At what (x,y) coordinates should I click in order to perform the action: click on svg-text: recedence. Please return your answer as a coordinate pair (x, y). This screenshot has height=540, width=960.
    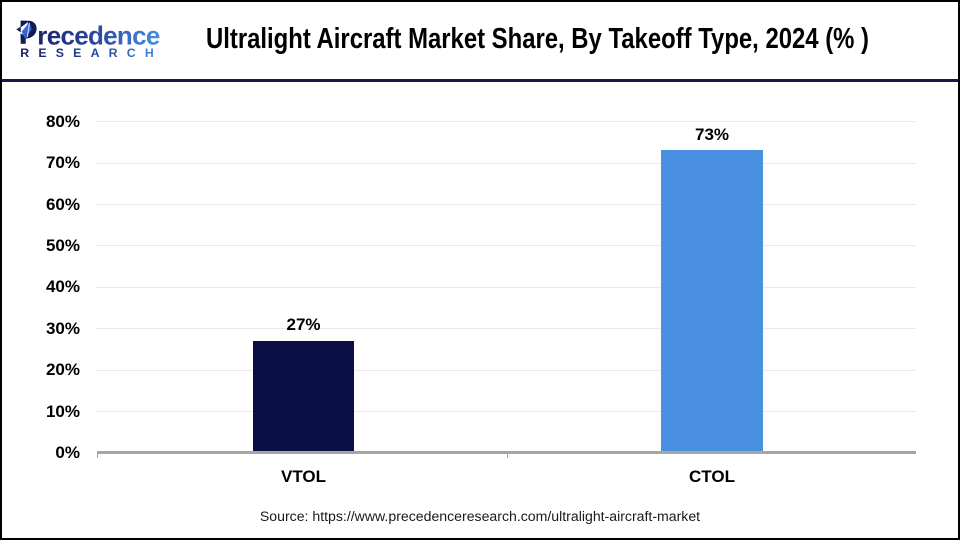
    Looking at the image, I should click on (98, 36).